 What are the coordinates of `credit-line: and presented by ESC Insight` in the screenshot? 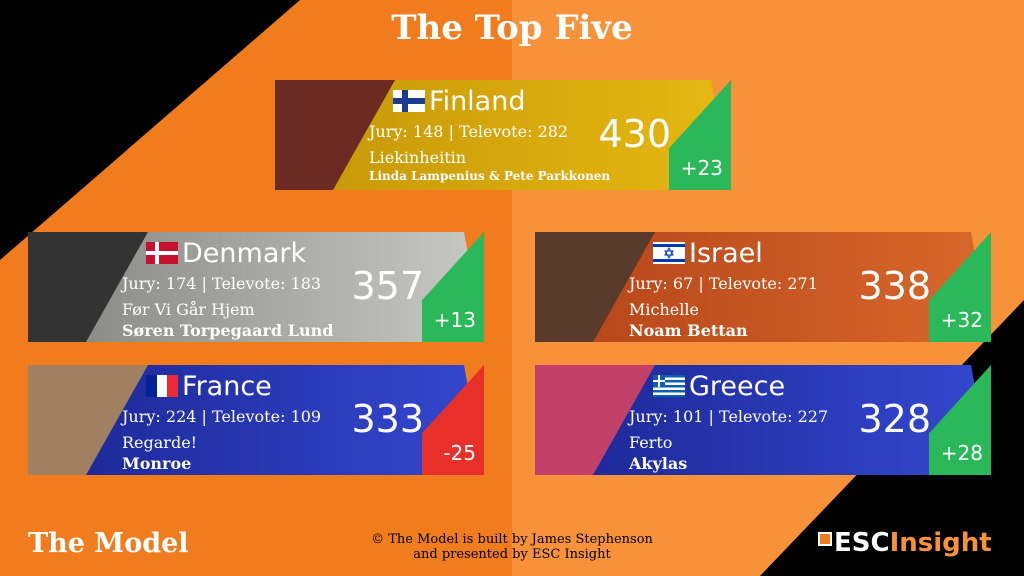 It's located at (512, 554).